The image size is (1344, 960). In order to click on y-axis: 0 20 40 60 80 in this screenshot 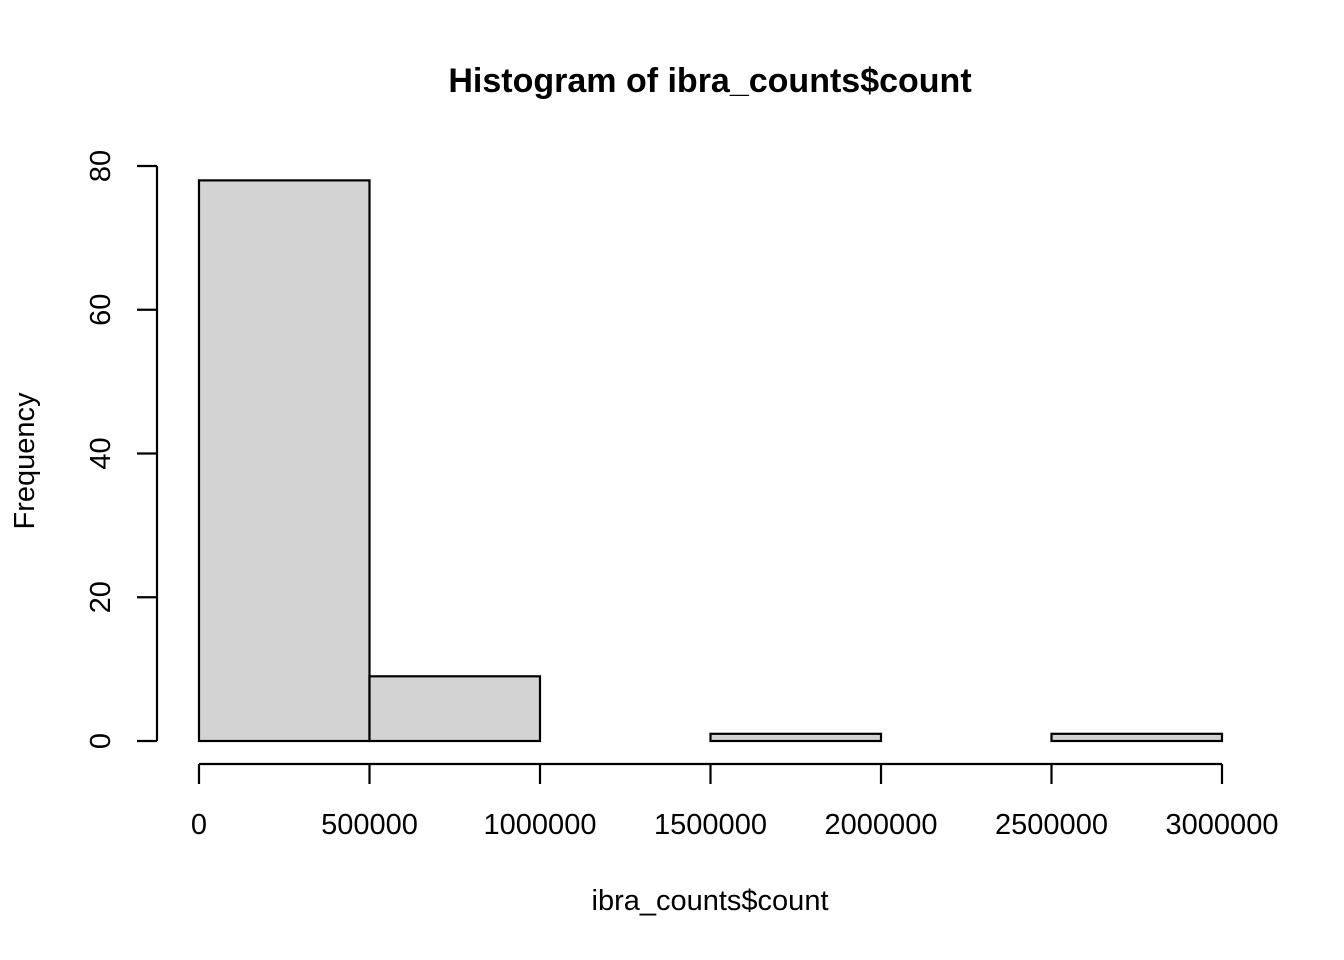, I will do `click(122, 449)`.